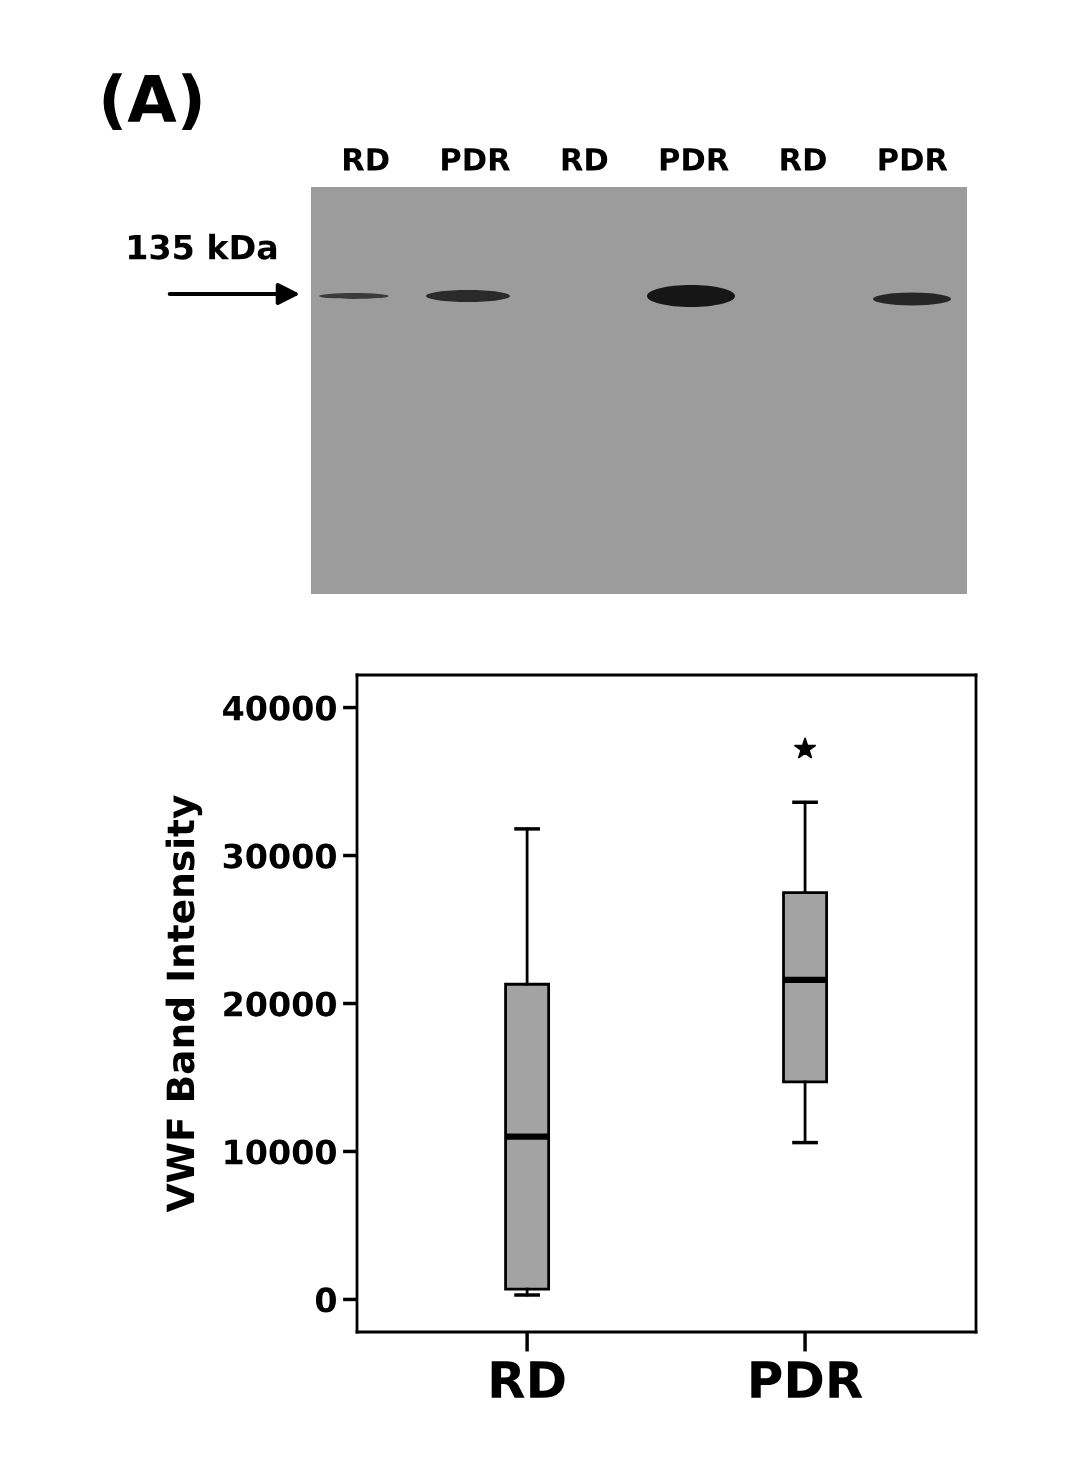 Image resolution: width=1076 pixels, height=1465 pixels. I want to click on y-tick-label: 40000, so click(279, 708).